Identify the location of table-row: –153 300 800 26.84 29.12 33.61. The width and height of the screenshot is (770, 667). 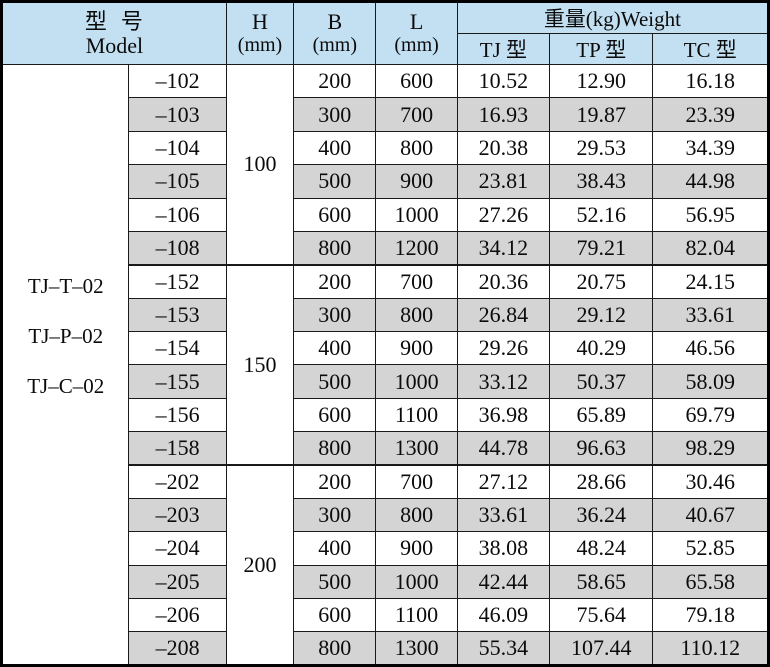
(385, 315).